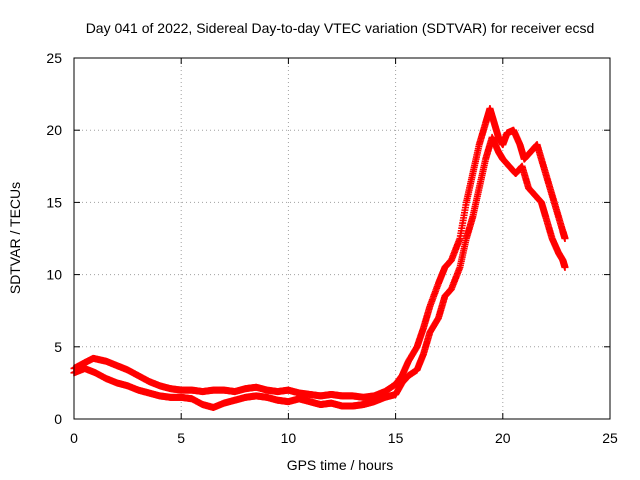 The width and height of the screenshot is (640, 480). What do you see at coordinates (396, 438) in the screenshot?
I see `x-tick-label: 15` at bounding box center [396, 438].